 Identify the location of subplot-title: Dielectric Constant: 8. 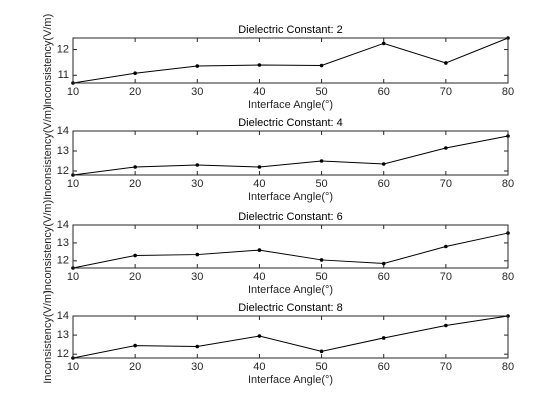
(290, 308).